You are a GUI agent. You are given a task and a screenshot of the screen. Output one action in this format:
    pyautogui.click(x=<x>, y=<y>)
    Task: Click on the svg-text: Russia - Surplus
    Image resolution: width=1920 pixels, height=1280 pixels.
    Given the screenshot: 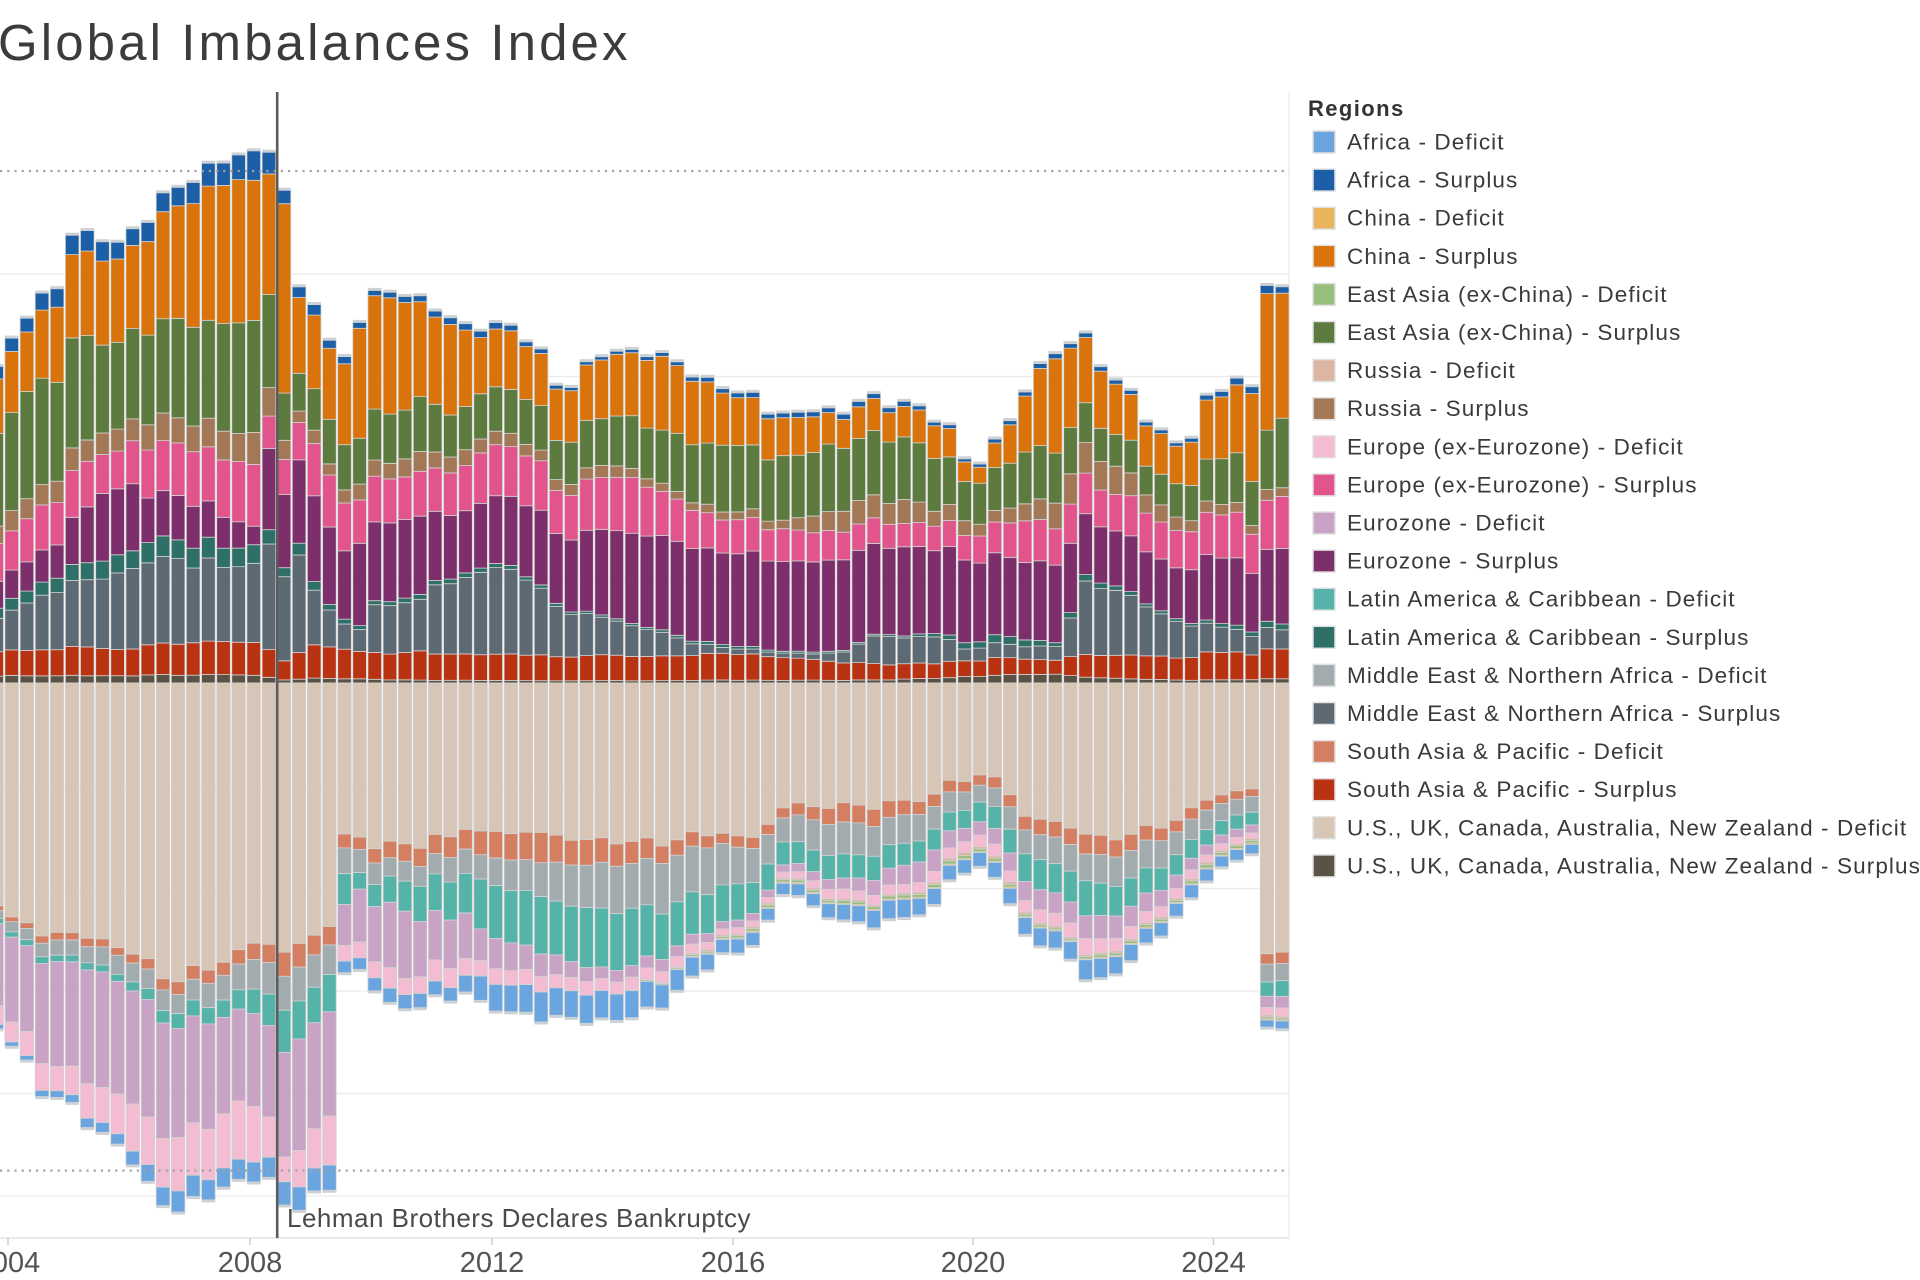 What is the action you would take?
    pyautogui.click(x=1438, y=408)
    